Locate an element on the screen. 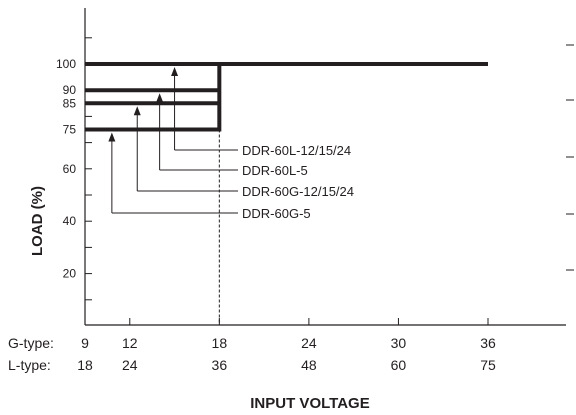 This screenshot has height=415, width=576. y-tick-label: 75 is located at coordinates (70, 130).